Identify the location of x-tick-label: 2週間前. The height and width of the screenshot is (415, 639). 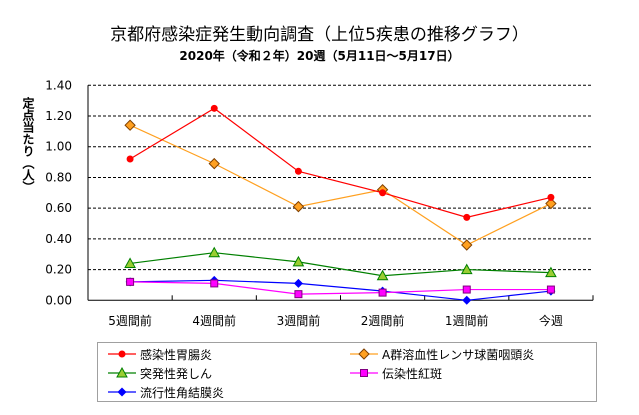
(383, 320).